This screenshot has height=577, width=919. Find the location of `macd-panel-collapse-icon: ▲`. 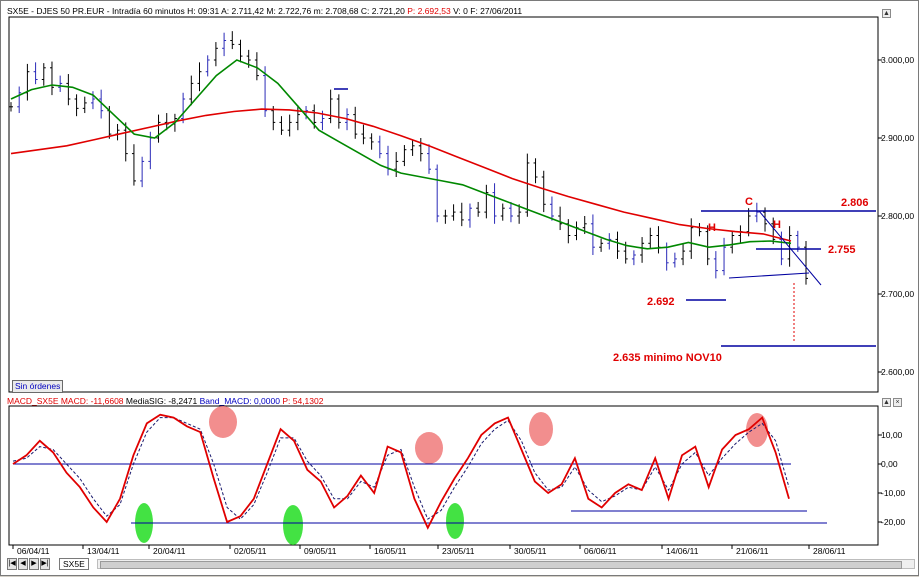

macd-panel-collapse-icon: ▲ is located at coordinates (886, 402).